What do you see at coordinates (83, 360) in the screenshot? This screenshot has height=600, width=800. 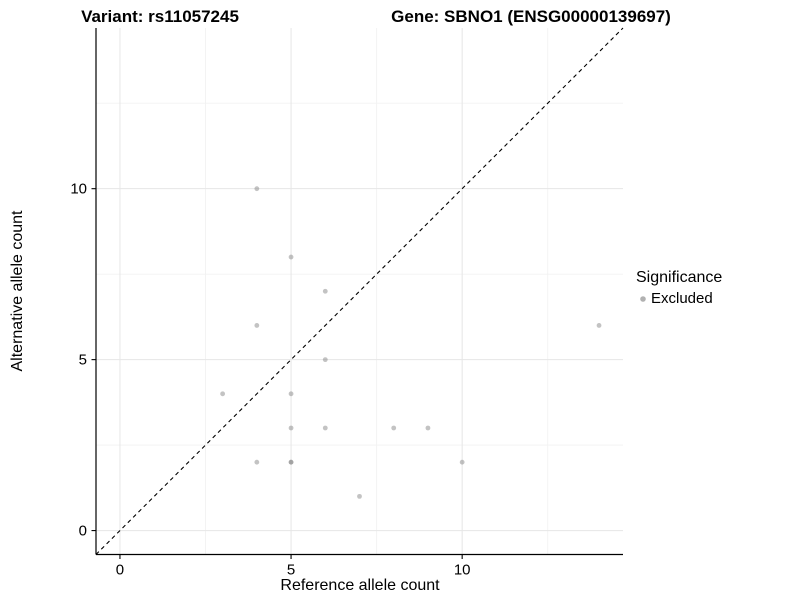 I see `y-tick-label: 5` at bounding box center [83, 360].